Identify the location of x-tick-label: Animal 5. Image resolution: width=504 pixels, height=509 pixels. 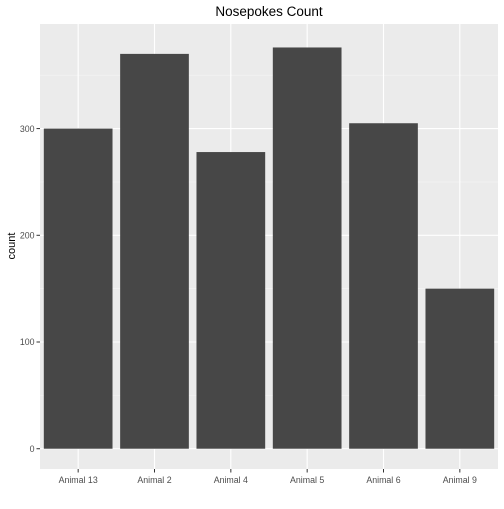
(307, 480).